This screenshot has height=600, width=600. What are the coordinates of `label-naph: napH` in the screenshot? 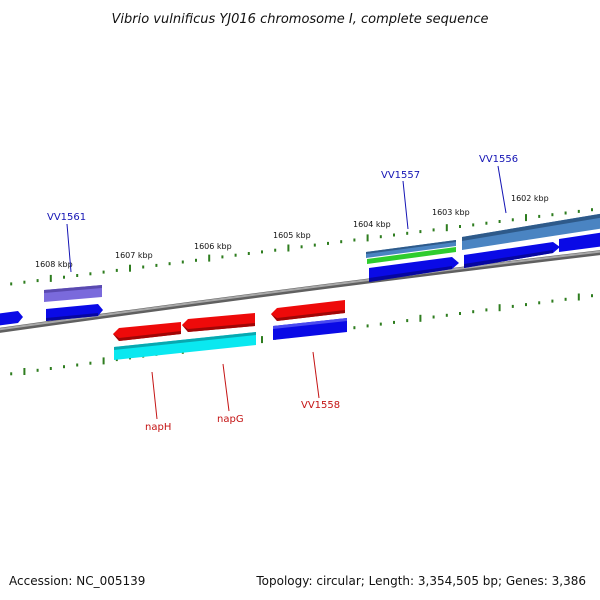 It's located at (158, 427).